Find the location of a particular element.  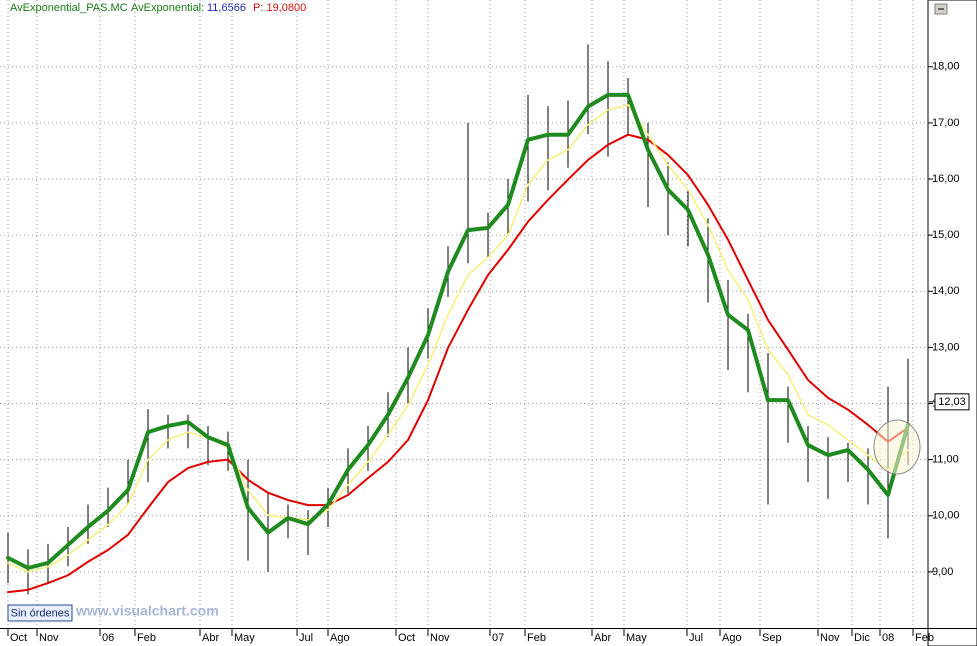

y-tick-label: 13,00 is located at coordinates (946, 347).